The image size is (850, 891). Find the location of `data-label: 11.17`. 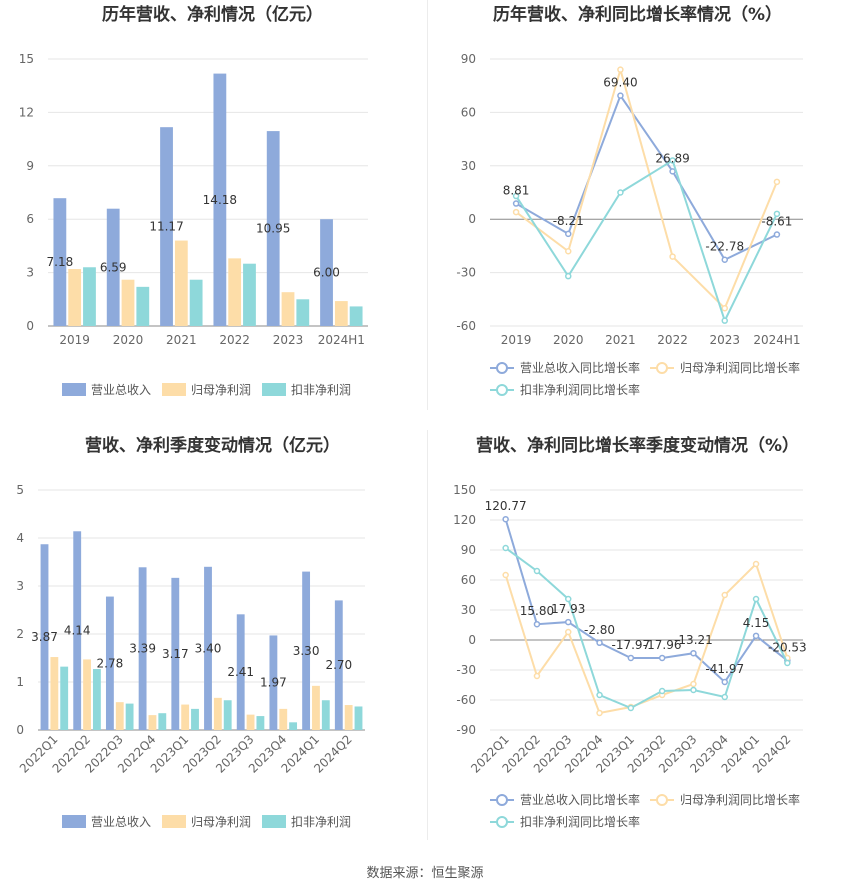

data-label: 11.17 is located at coordinates (166, 227).